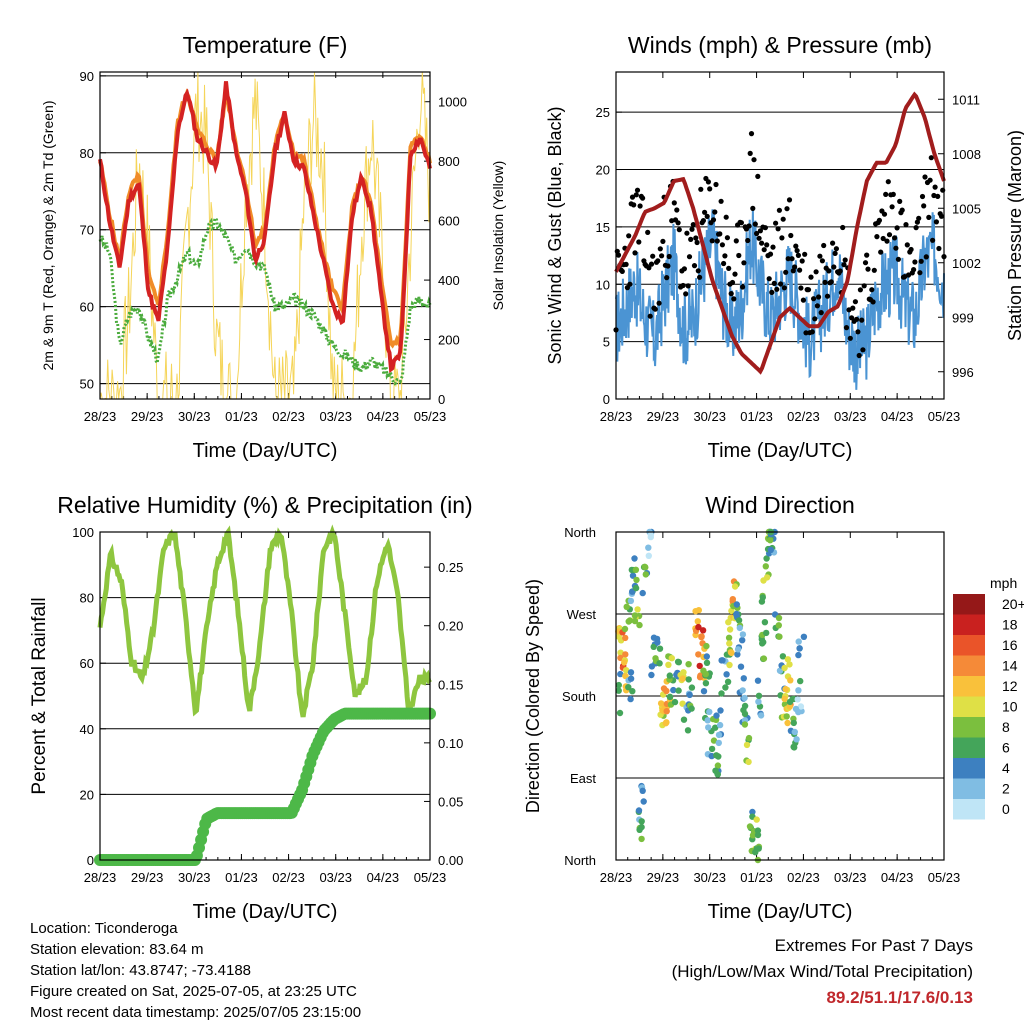 The image size is (1024, 1024). I want to click on x-tick-label: 03/23, so click(335, 416).